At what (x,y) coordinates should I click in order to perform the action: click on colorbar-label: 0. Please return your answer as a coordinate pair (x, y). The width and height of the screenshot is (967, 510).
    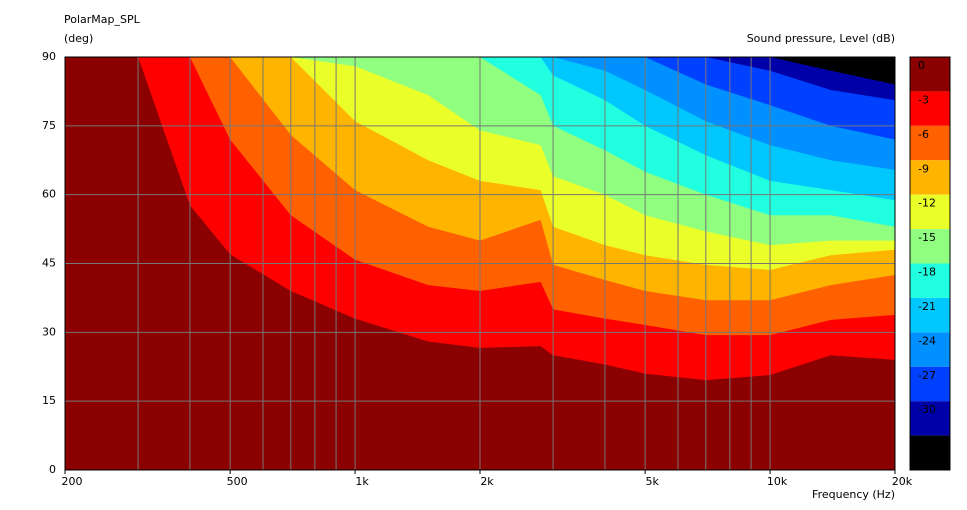
    Looking at the image, I should click on (921, 65).